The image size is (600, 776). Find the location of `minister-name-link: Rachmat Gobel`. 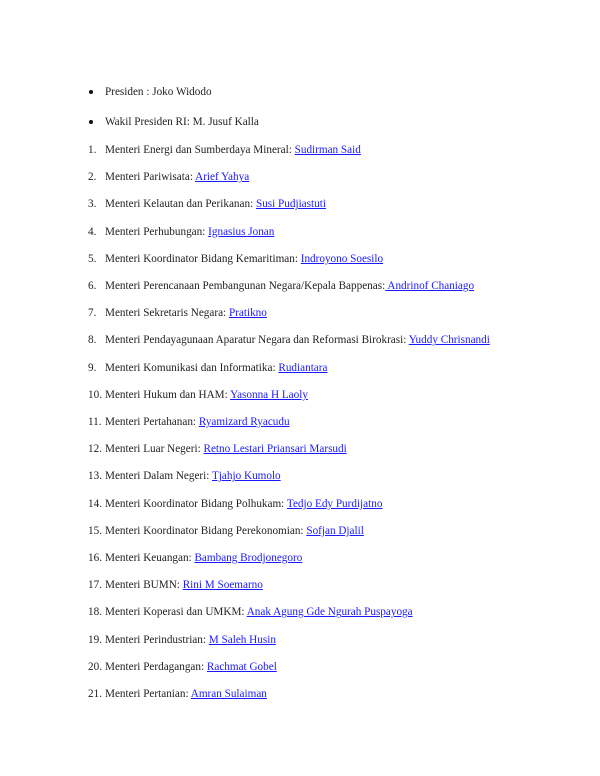

minister-name-link: Rachmat Gobel is located at coordinates (241, 666).